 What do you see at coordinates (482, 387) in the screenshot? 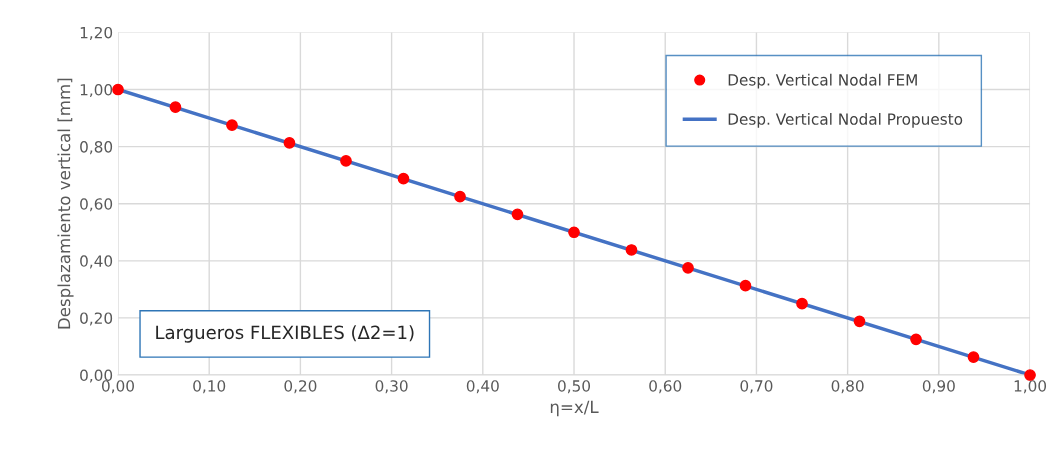
I see `x-tick-label: 0,40` at bounding box center [482, 387].